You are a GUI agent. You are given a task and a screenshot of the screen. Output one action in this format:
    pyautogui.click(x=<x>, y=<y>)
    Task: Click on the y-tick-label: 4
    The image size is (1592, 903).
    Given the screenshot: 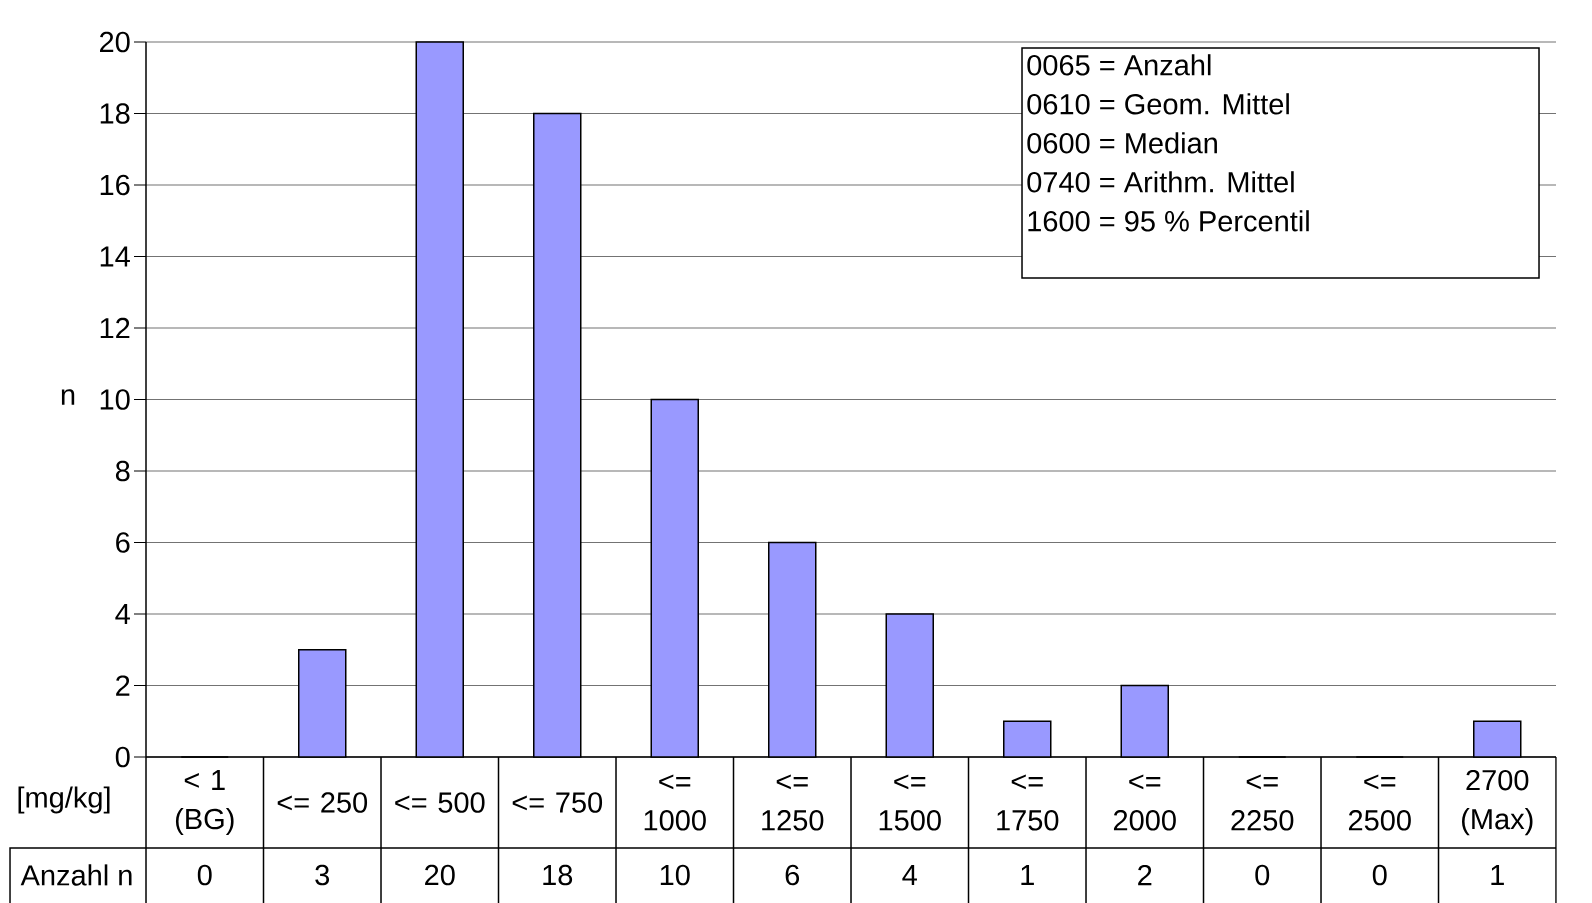 What is the action you would take?
    pyautogui.click(x=122, y=614)
    